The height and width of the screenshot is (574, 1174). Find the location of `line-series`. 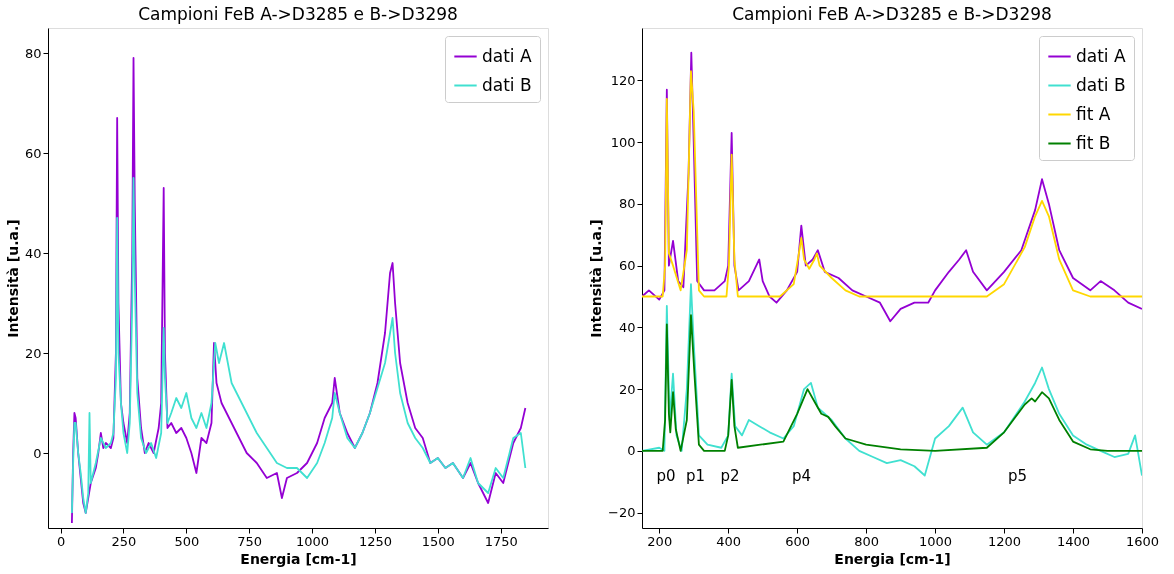

line-series is located at coordinates (892, 383).